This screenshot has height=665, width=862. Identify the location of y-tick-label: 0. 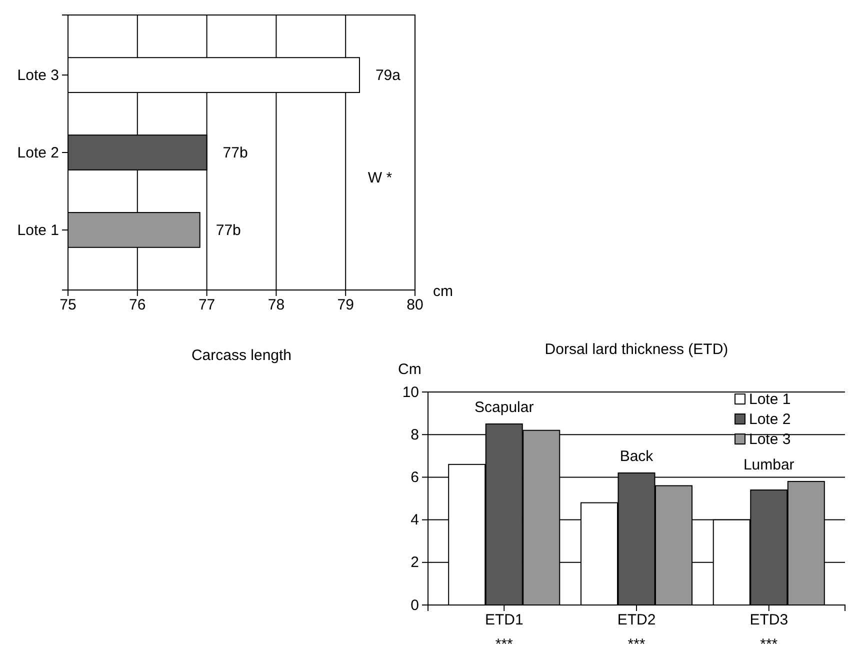
(414, 605).